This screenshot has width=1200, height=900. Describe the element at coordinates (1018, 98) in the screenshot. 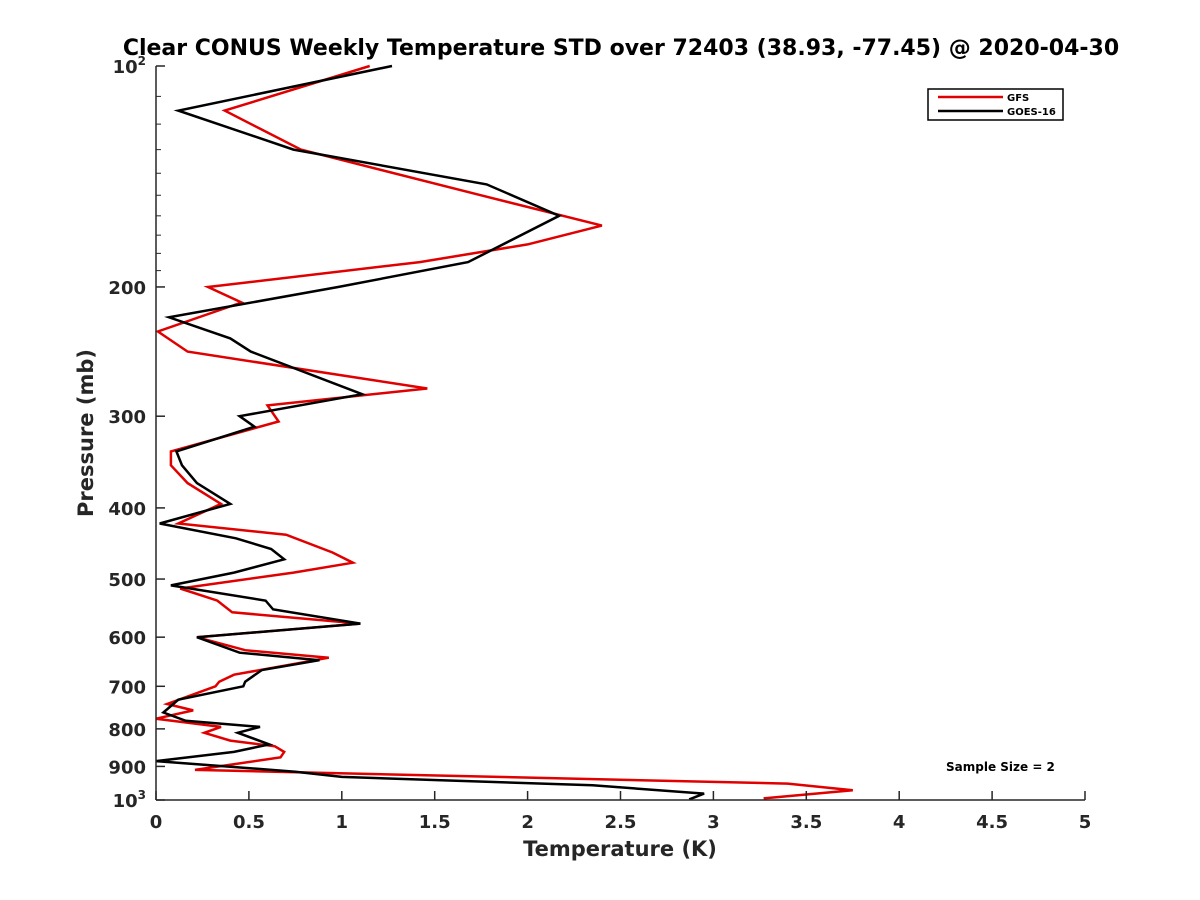

I see `legend-label-gfs: GFS` at that location.